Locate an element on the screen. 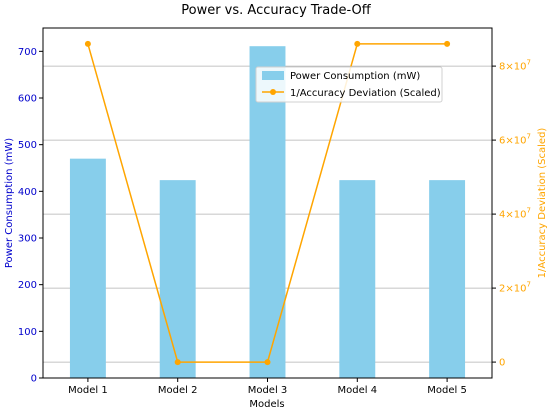  y-axis-left-label: Power Consumption (mW) is located at coordinates (9, 203).